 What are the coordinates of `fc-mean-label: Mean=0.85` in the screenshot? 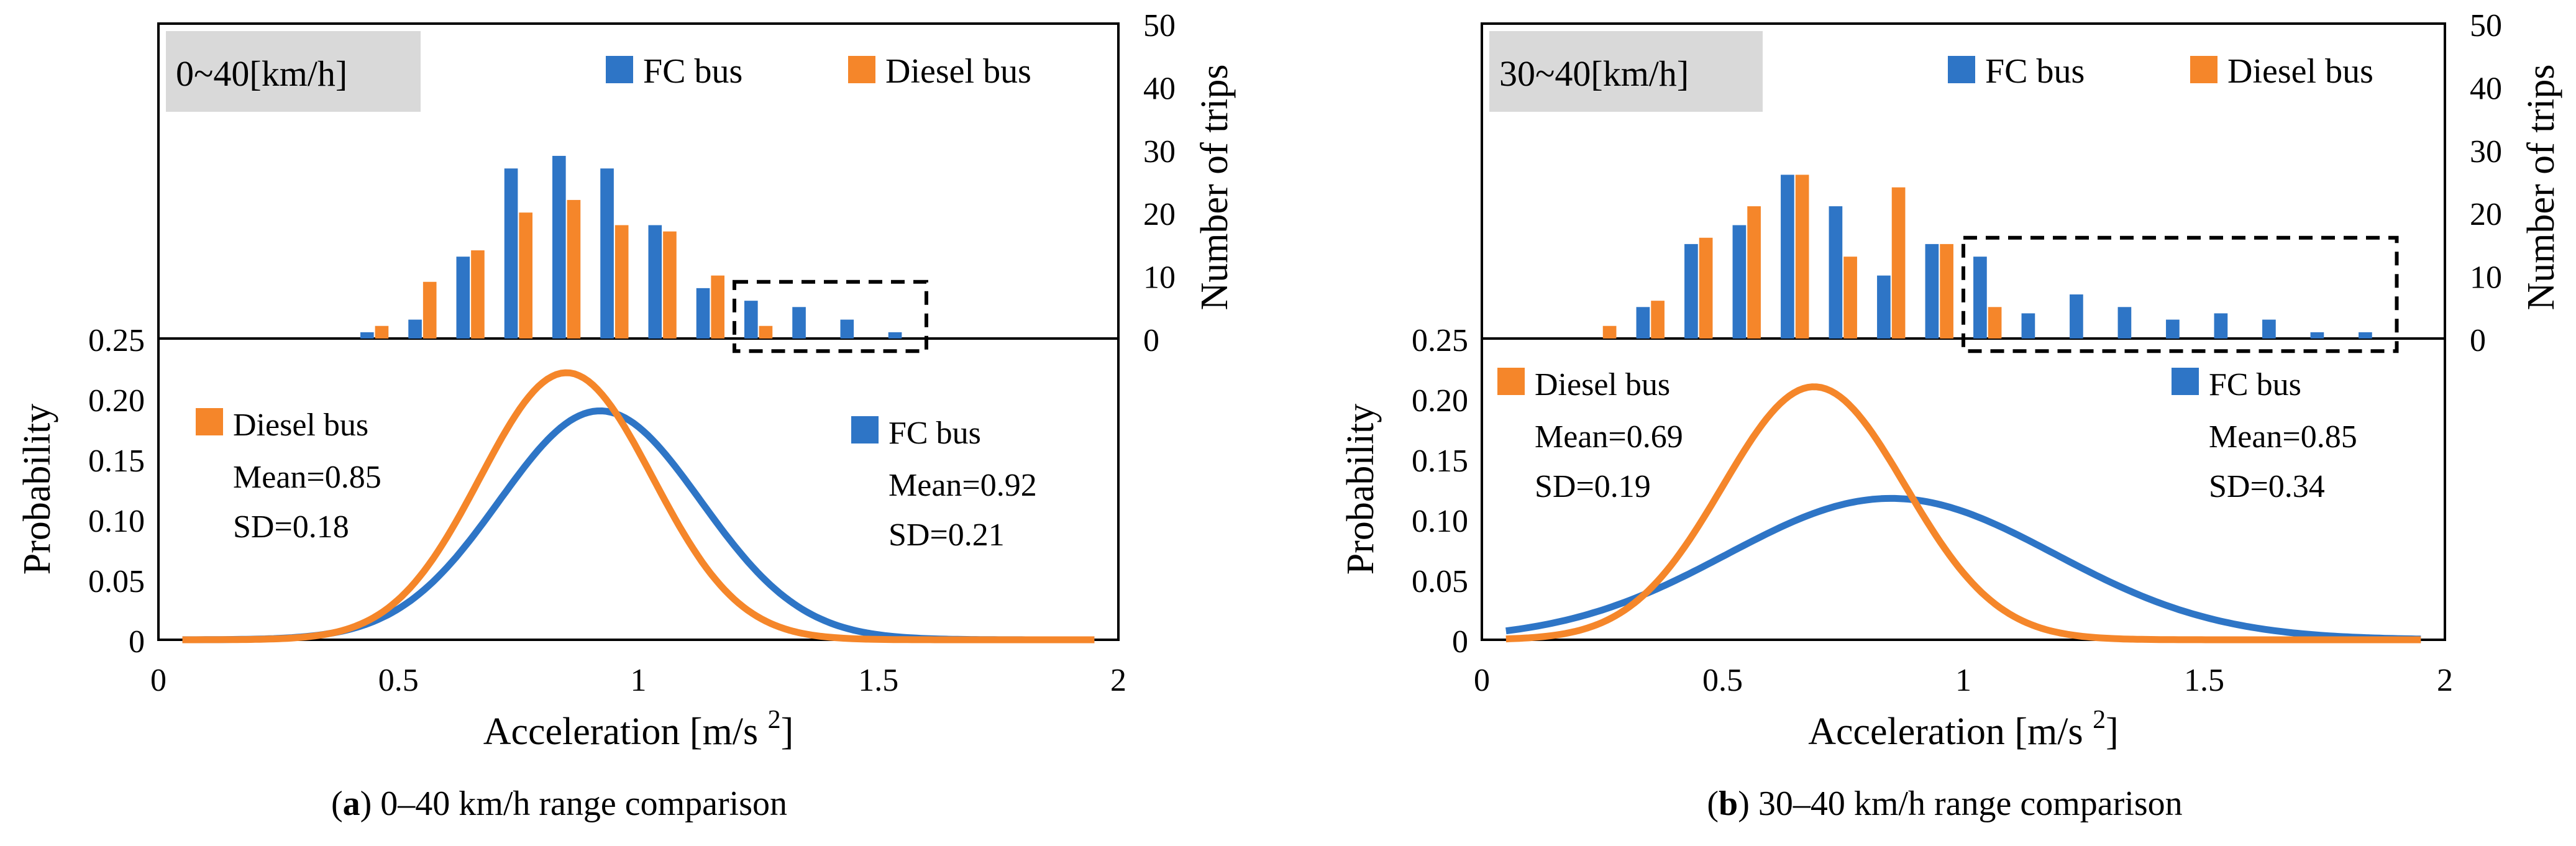 It's located at (2283, 437).